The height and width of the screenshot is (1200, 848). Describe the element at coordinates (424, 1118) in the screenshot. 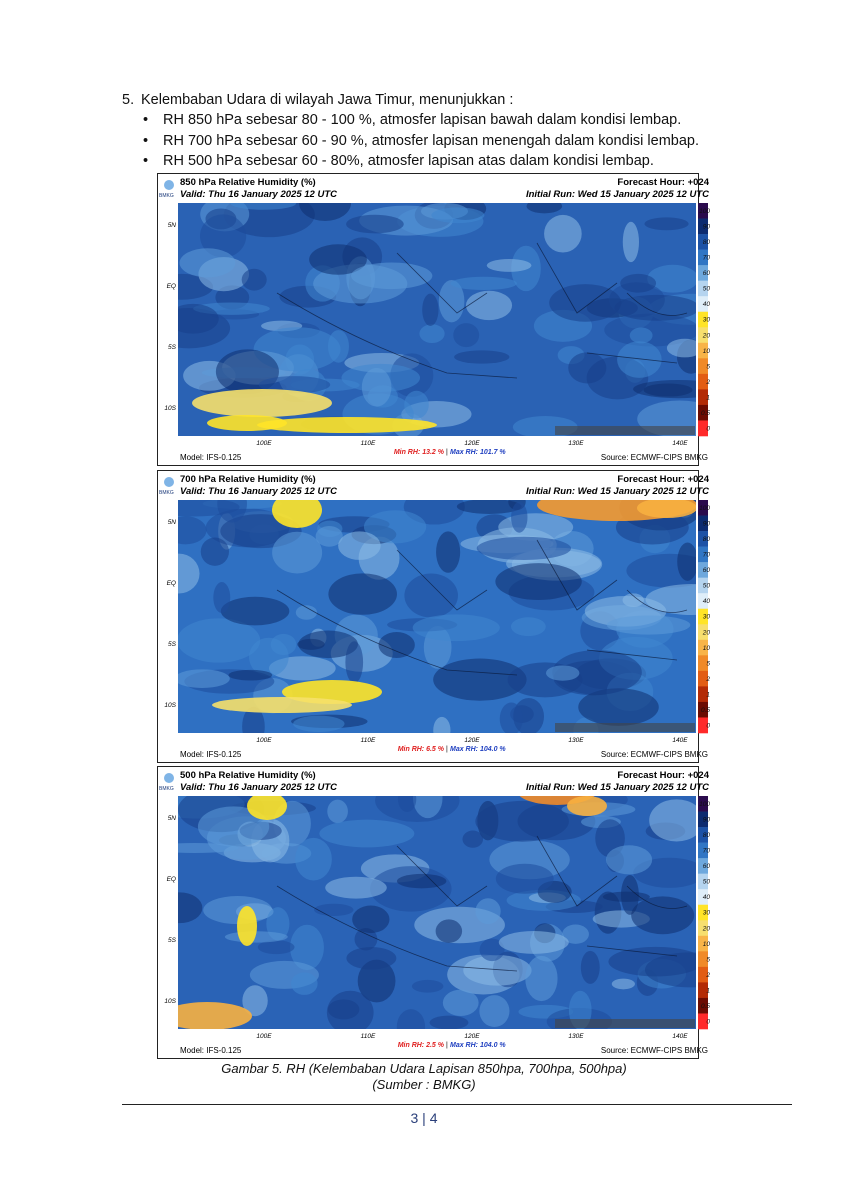

I see `page-number: 3 | 4` at that location.